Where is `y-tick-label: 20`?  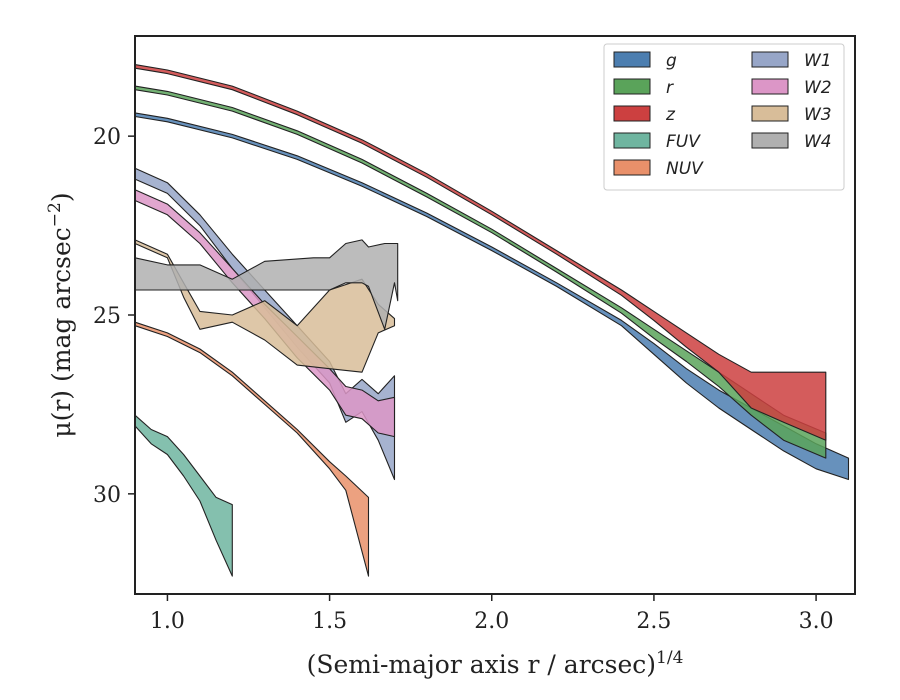 y-tick-label: 20 is located at coordinates (107, 137).